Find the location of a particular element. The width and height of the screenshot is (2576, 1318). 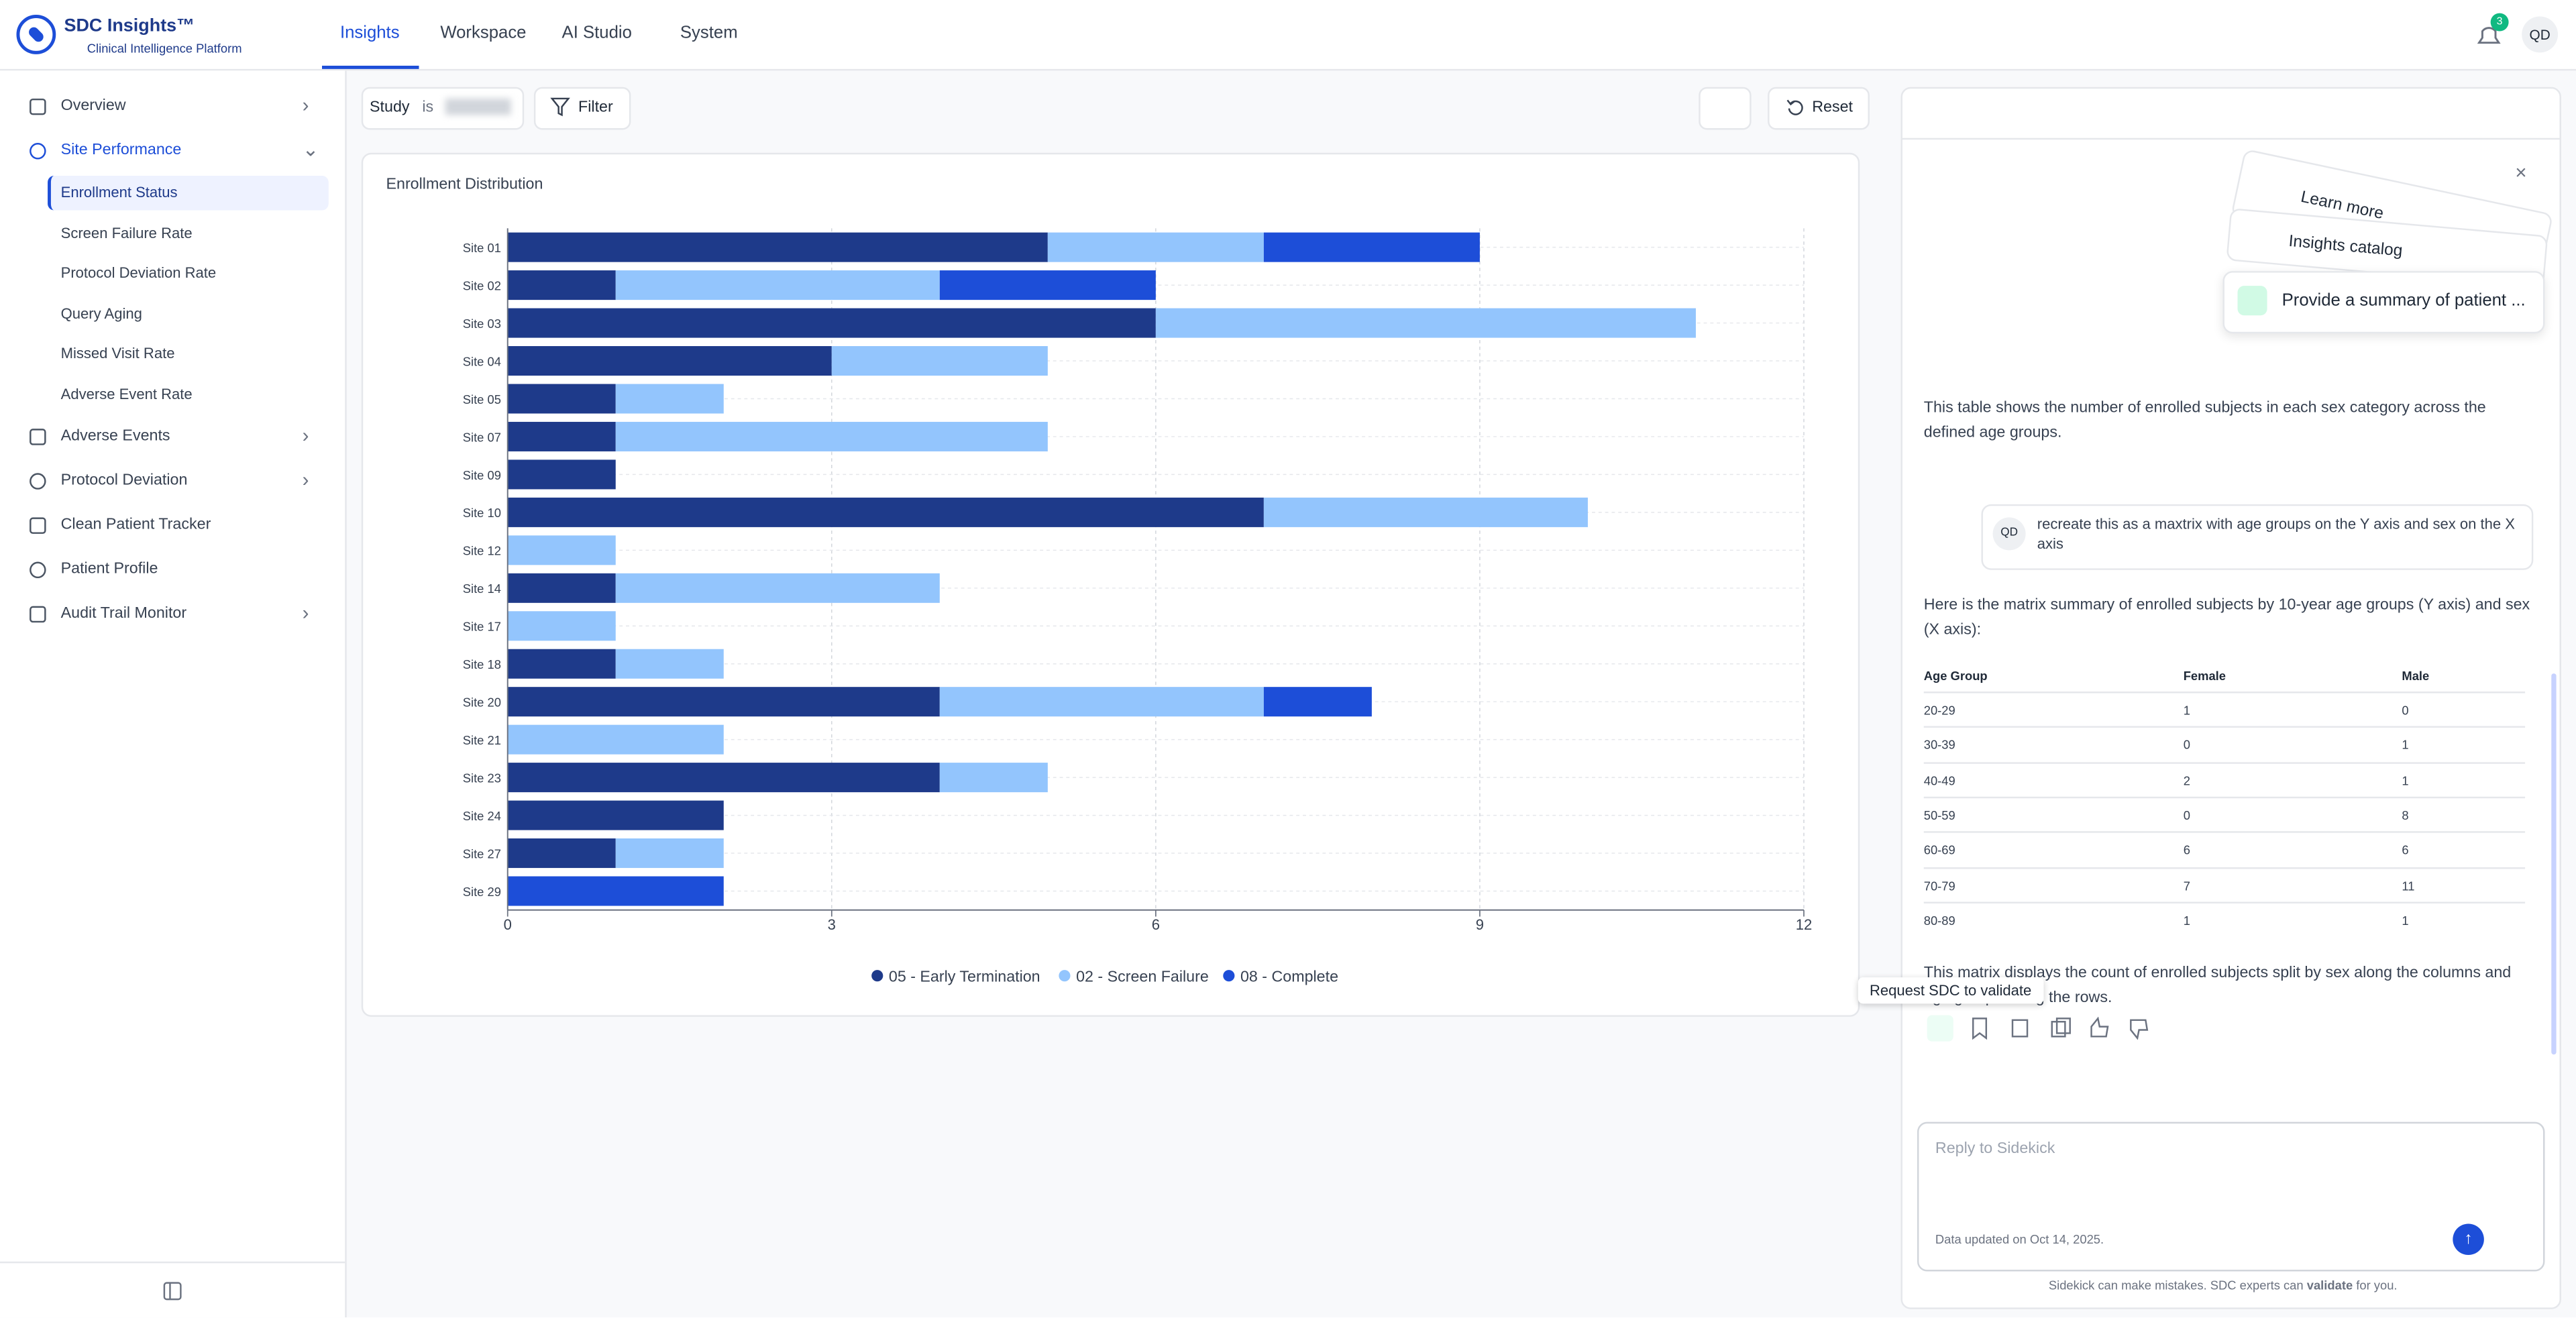

nav-item: Patient Profile is located at coordinates (109, 569).